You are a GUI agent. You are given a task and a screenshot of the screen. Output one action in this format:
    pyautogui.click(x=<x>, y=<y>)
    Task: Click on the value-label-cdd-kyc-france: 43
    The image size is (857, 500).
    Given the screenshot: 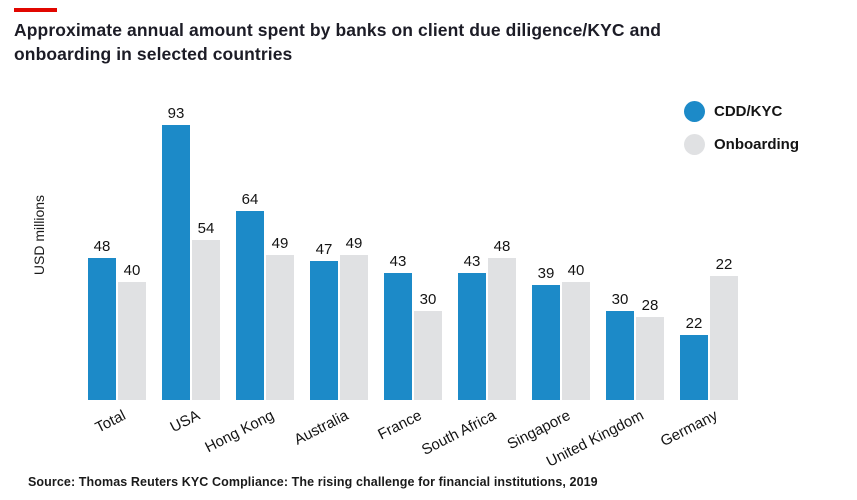 What is the action you would take?
    pyautogui.click(x=398, y=261)
    